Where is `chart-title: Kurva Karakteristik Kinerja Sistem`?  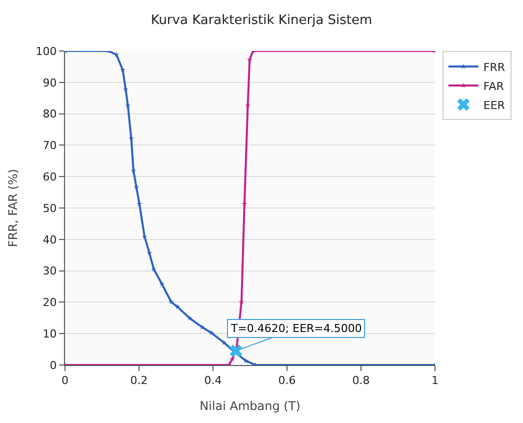
chart-title: Kurva Karakteristik Kinerja Sistem is located at coordinates (261, 20).